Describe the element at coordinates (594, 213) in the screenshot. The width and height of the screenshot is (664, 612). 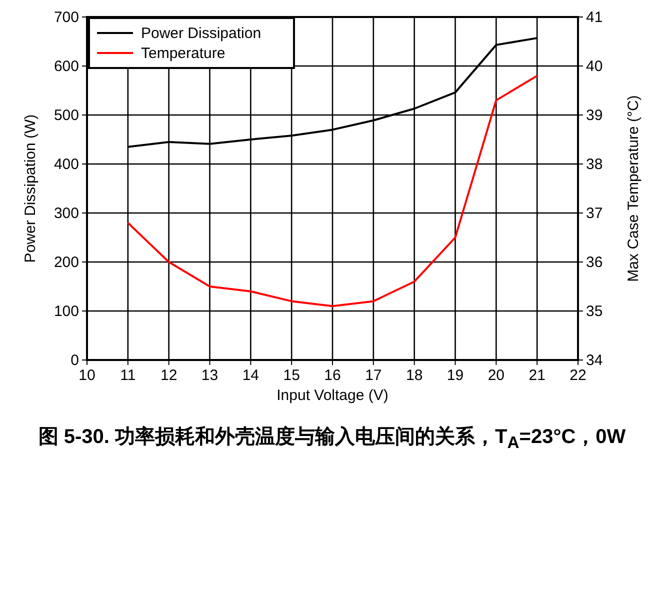
I see `y2-tick-label: 37` at that location.